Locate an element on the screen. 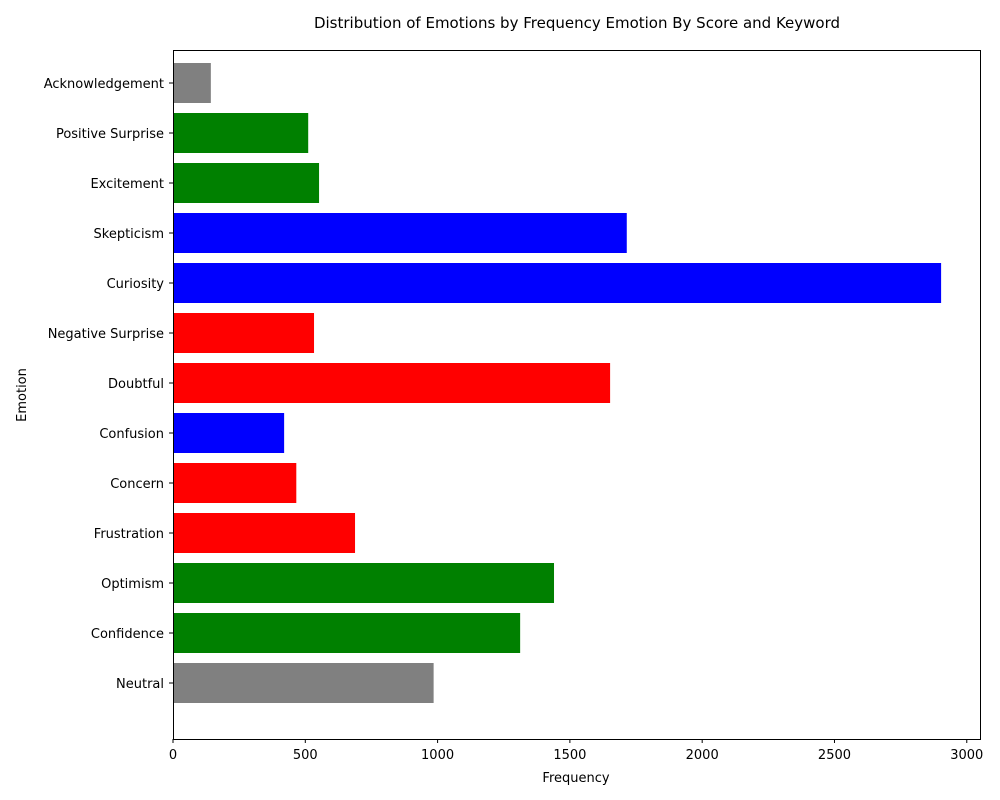 The image size is (1000, 800). x-tick-label-0: 0 is located at coordinates (173, 755).